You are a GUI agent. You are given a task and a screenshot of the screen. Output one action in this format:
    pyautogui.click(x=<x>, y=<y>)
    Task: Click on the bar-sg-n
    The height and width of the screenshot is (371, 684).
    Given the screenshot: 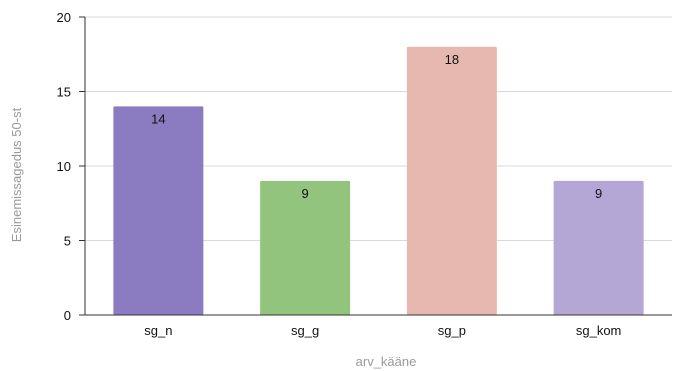 What is the action you would take?
    pyautogui.click(x=158, y=211)
    